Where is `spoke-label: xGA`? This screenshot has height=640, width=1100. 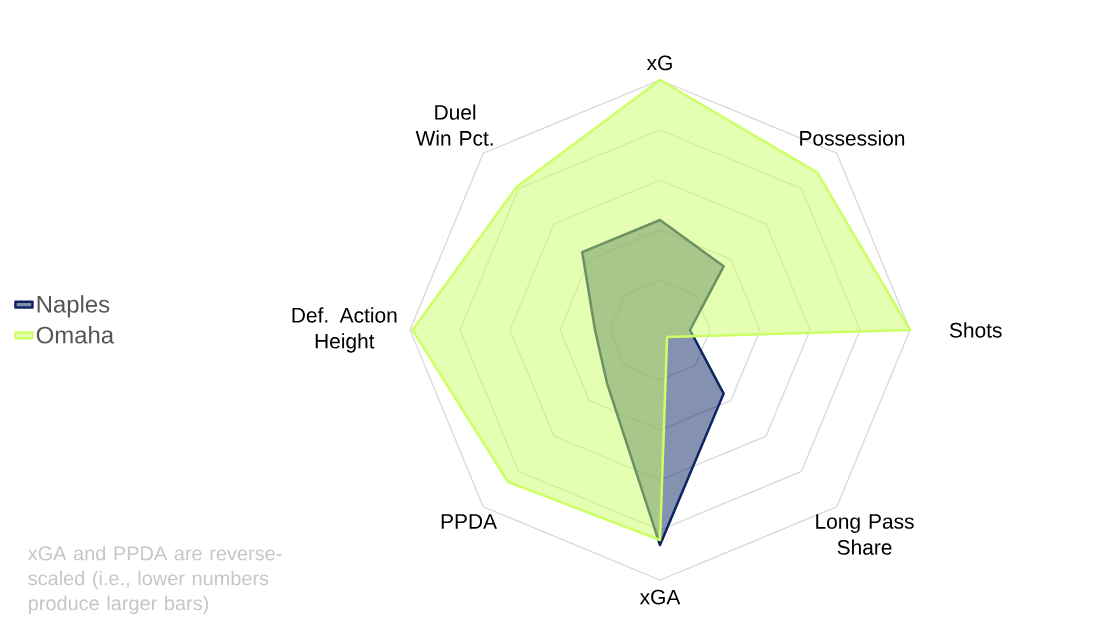 spoke-label: xGA is located at coordinates (660, 597).